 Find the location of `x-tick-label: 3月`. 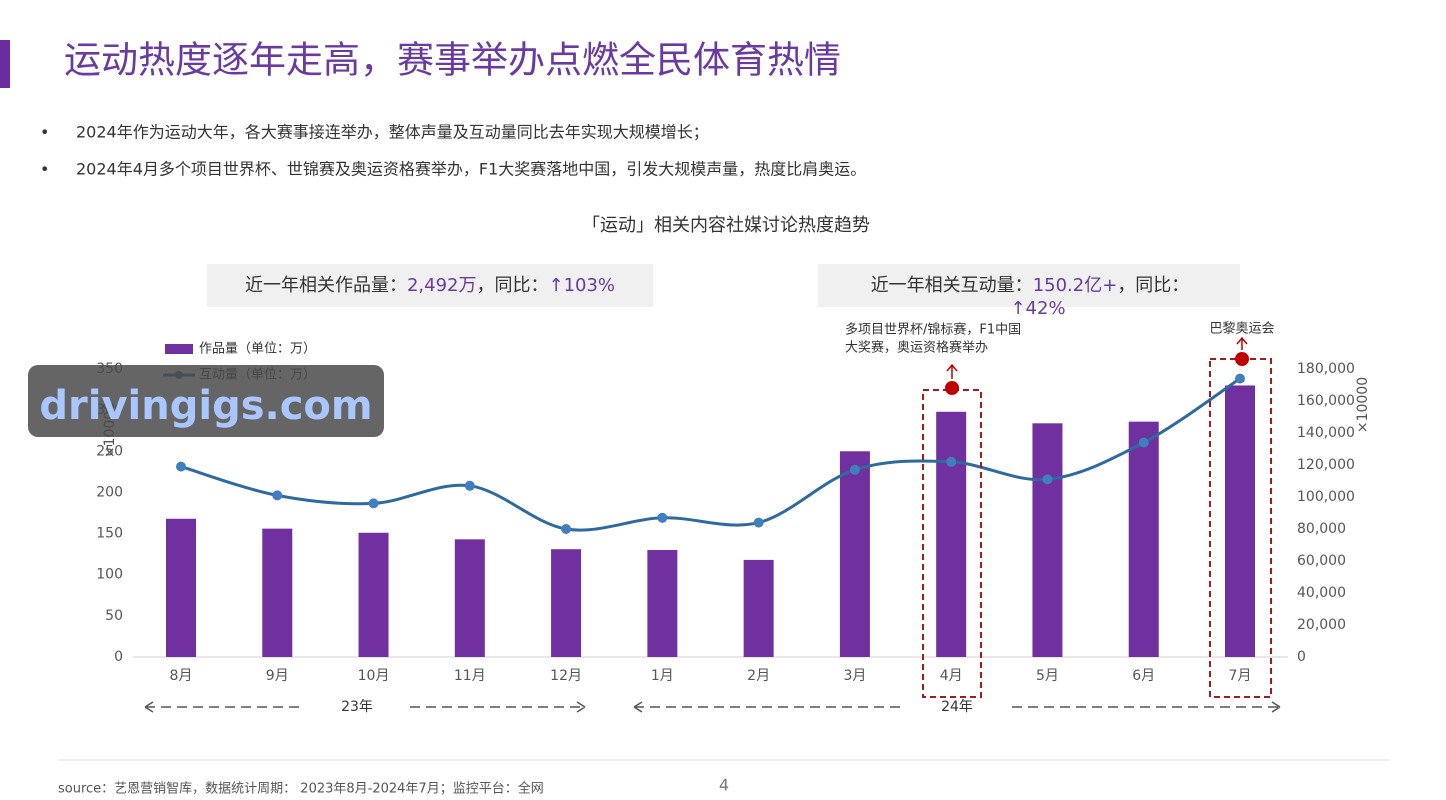

x-tick-label: 3月 is located at coordinates (854, 676).